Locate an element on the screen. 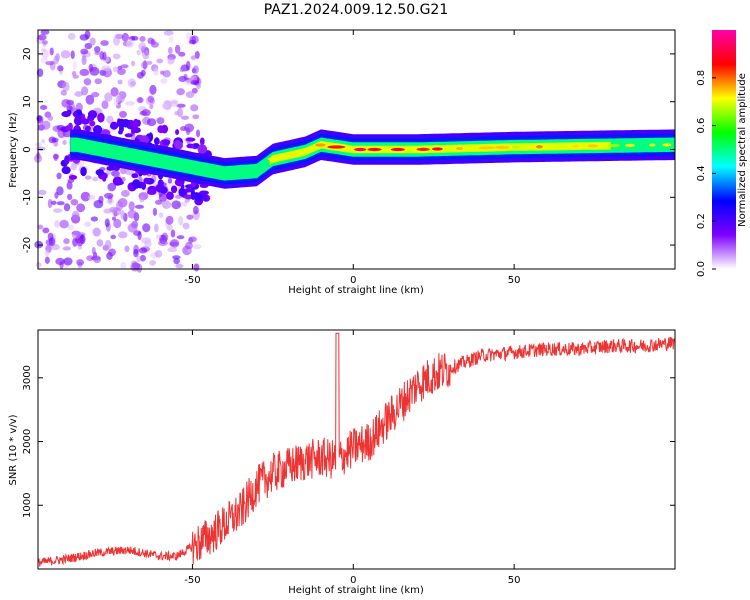 The image size is (750, 600). spectrogram-y-label: Frequency (Hz) is located at coordinates (13, 150).